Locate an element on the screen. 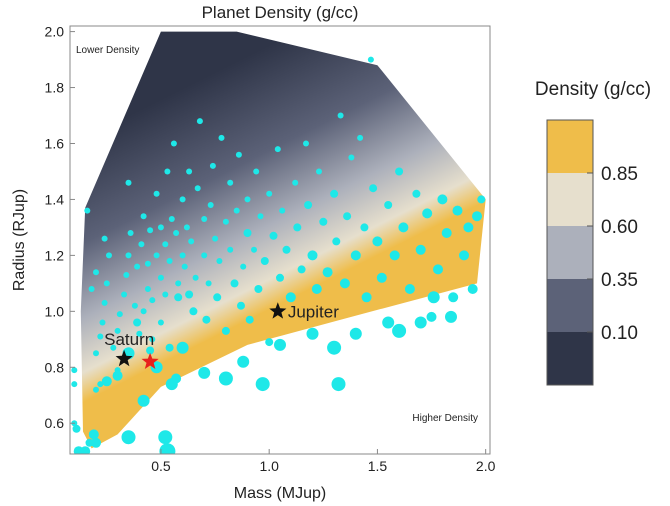 Image resolution: width=670 pixels, height=506 pixels. x-axis-label: Mass (MJup) is located at coordinates (280, 493).